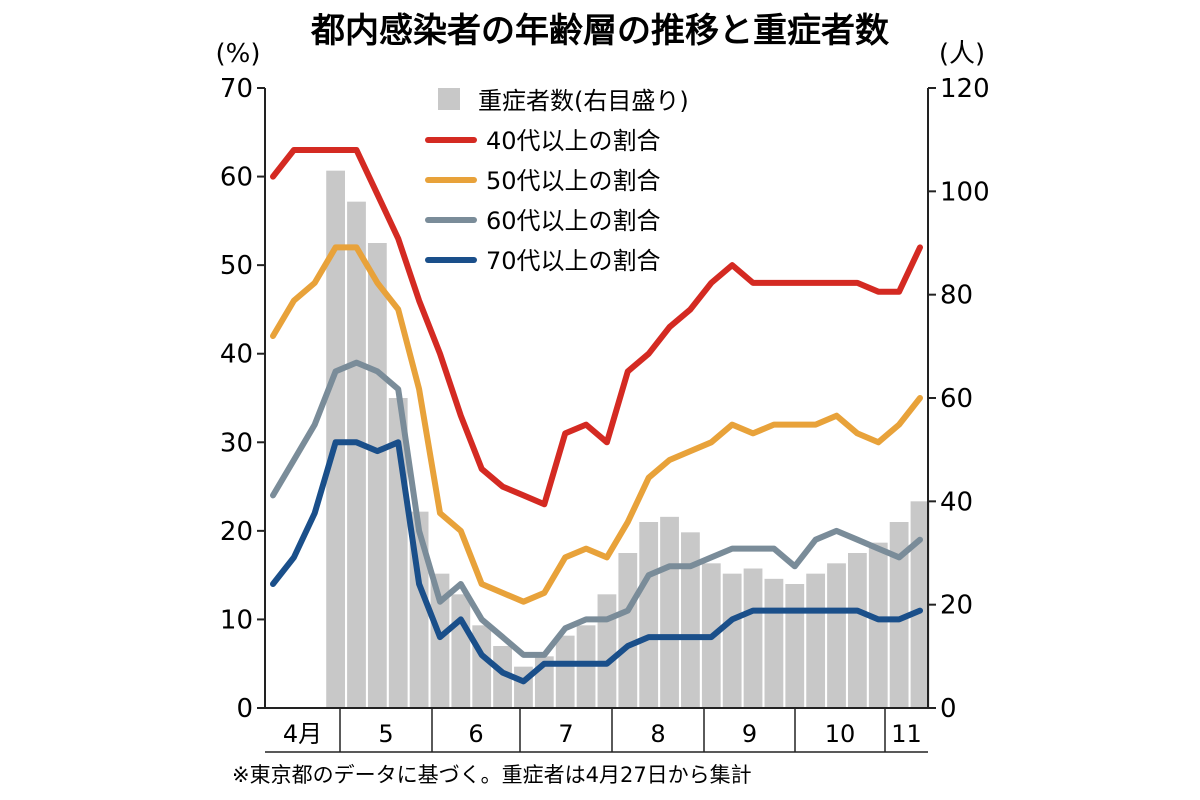  I want to click on legend-label-0: 40代以上の割合, so click(573, 141).